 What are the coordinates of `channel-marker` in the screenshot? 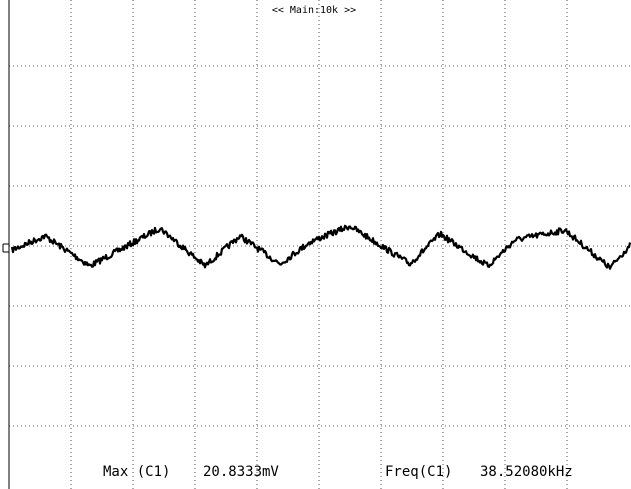 It's located at (5, 248).